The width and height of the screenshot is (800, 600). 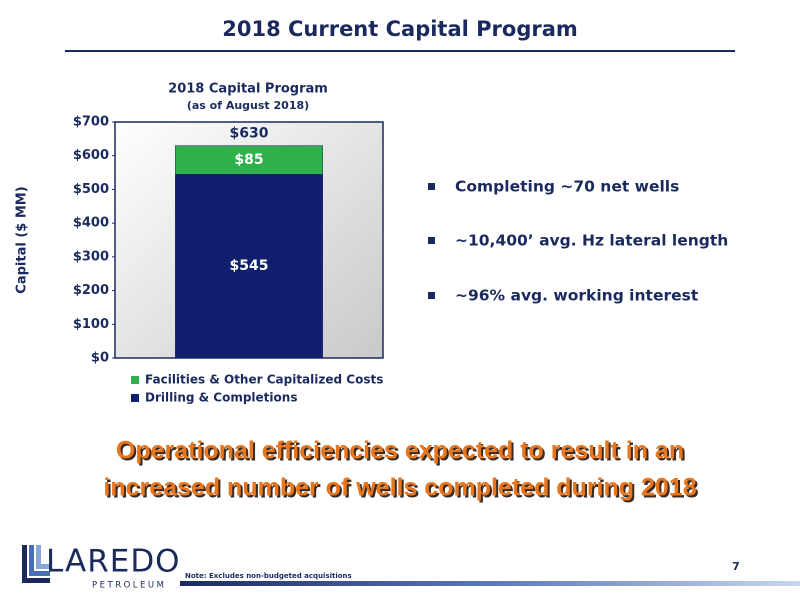 I want to click on page-number: 7, so click(x=736, y=566).